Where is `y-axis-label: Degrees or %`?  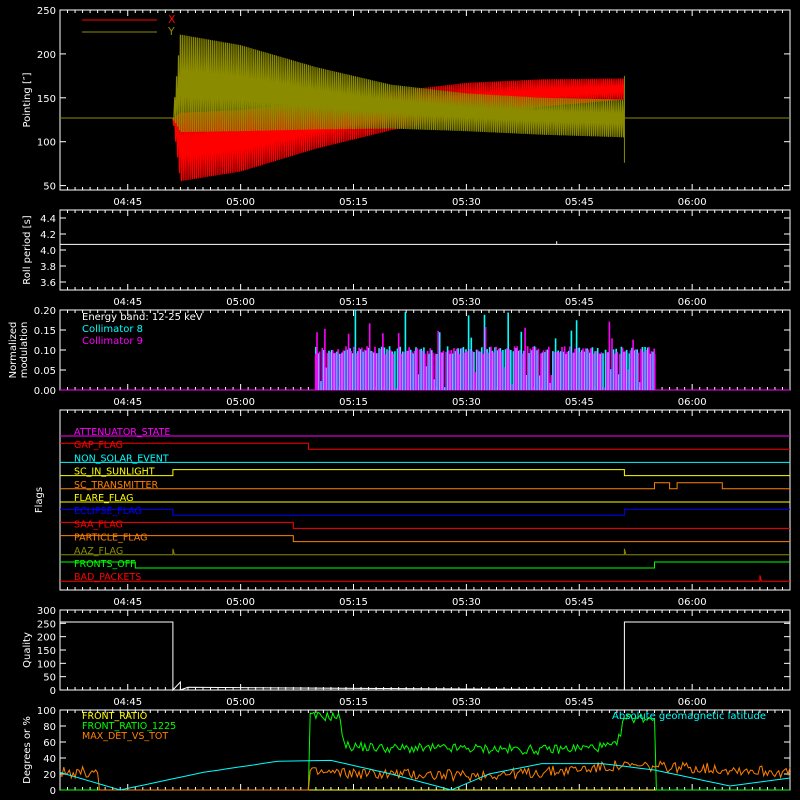 y-axis-label: Degrees or % is located at coordinates (27, 750).